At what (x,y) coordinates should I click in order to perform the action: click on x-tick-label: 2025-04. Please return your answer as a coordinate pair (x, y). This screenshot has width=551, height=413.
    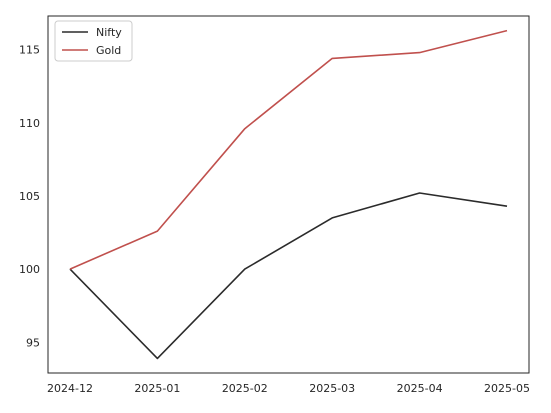
    Looking at the image, I should click on (420, 388).